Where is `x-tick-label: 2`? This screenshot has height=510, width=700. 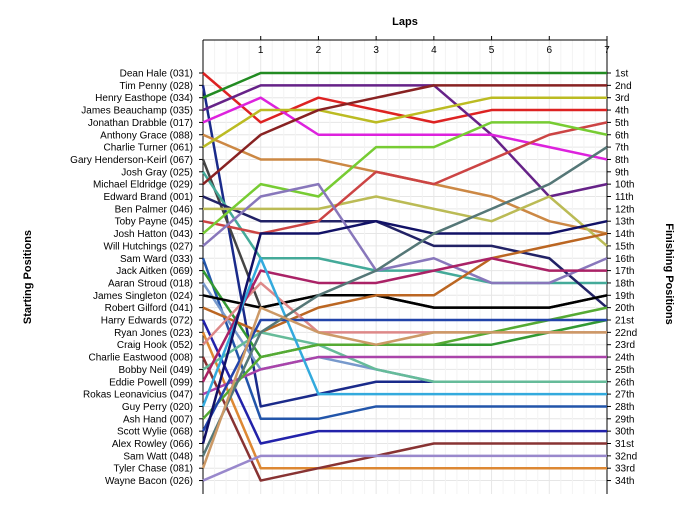
x-tick-label: 2 is located at coordinates (319, 50).